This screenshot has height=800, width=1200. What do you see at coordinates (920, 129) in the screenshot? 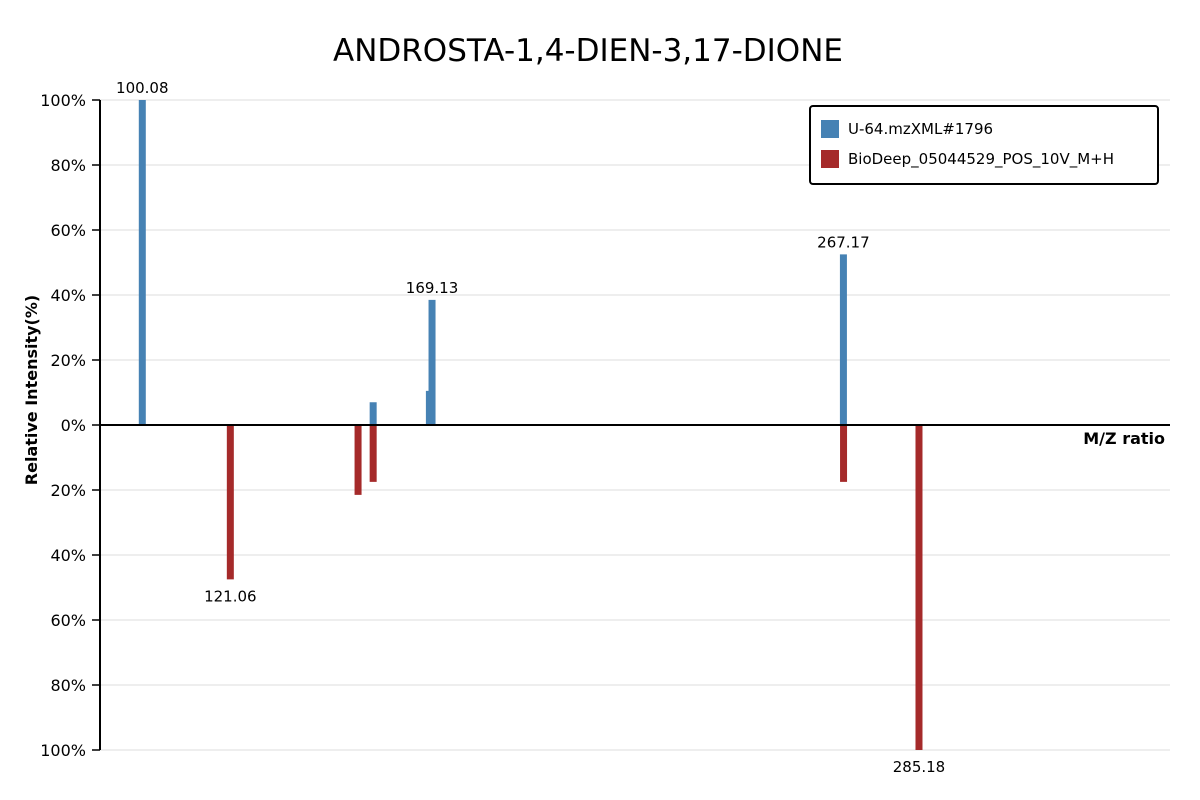
I see `legend-label-series-1: U-64.mzXML#1796` at bounding box center [920, 129].